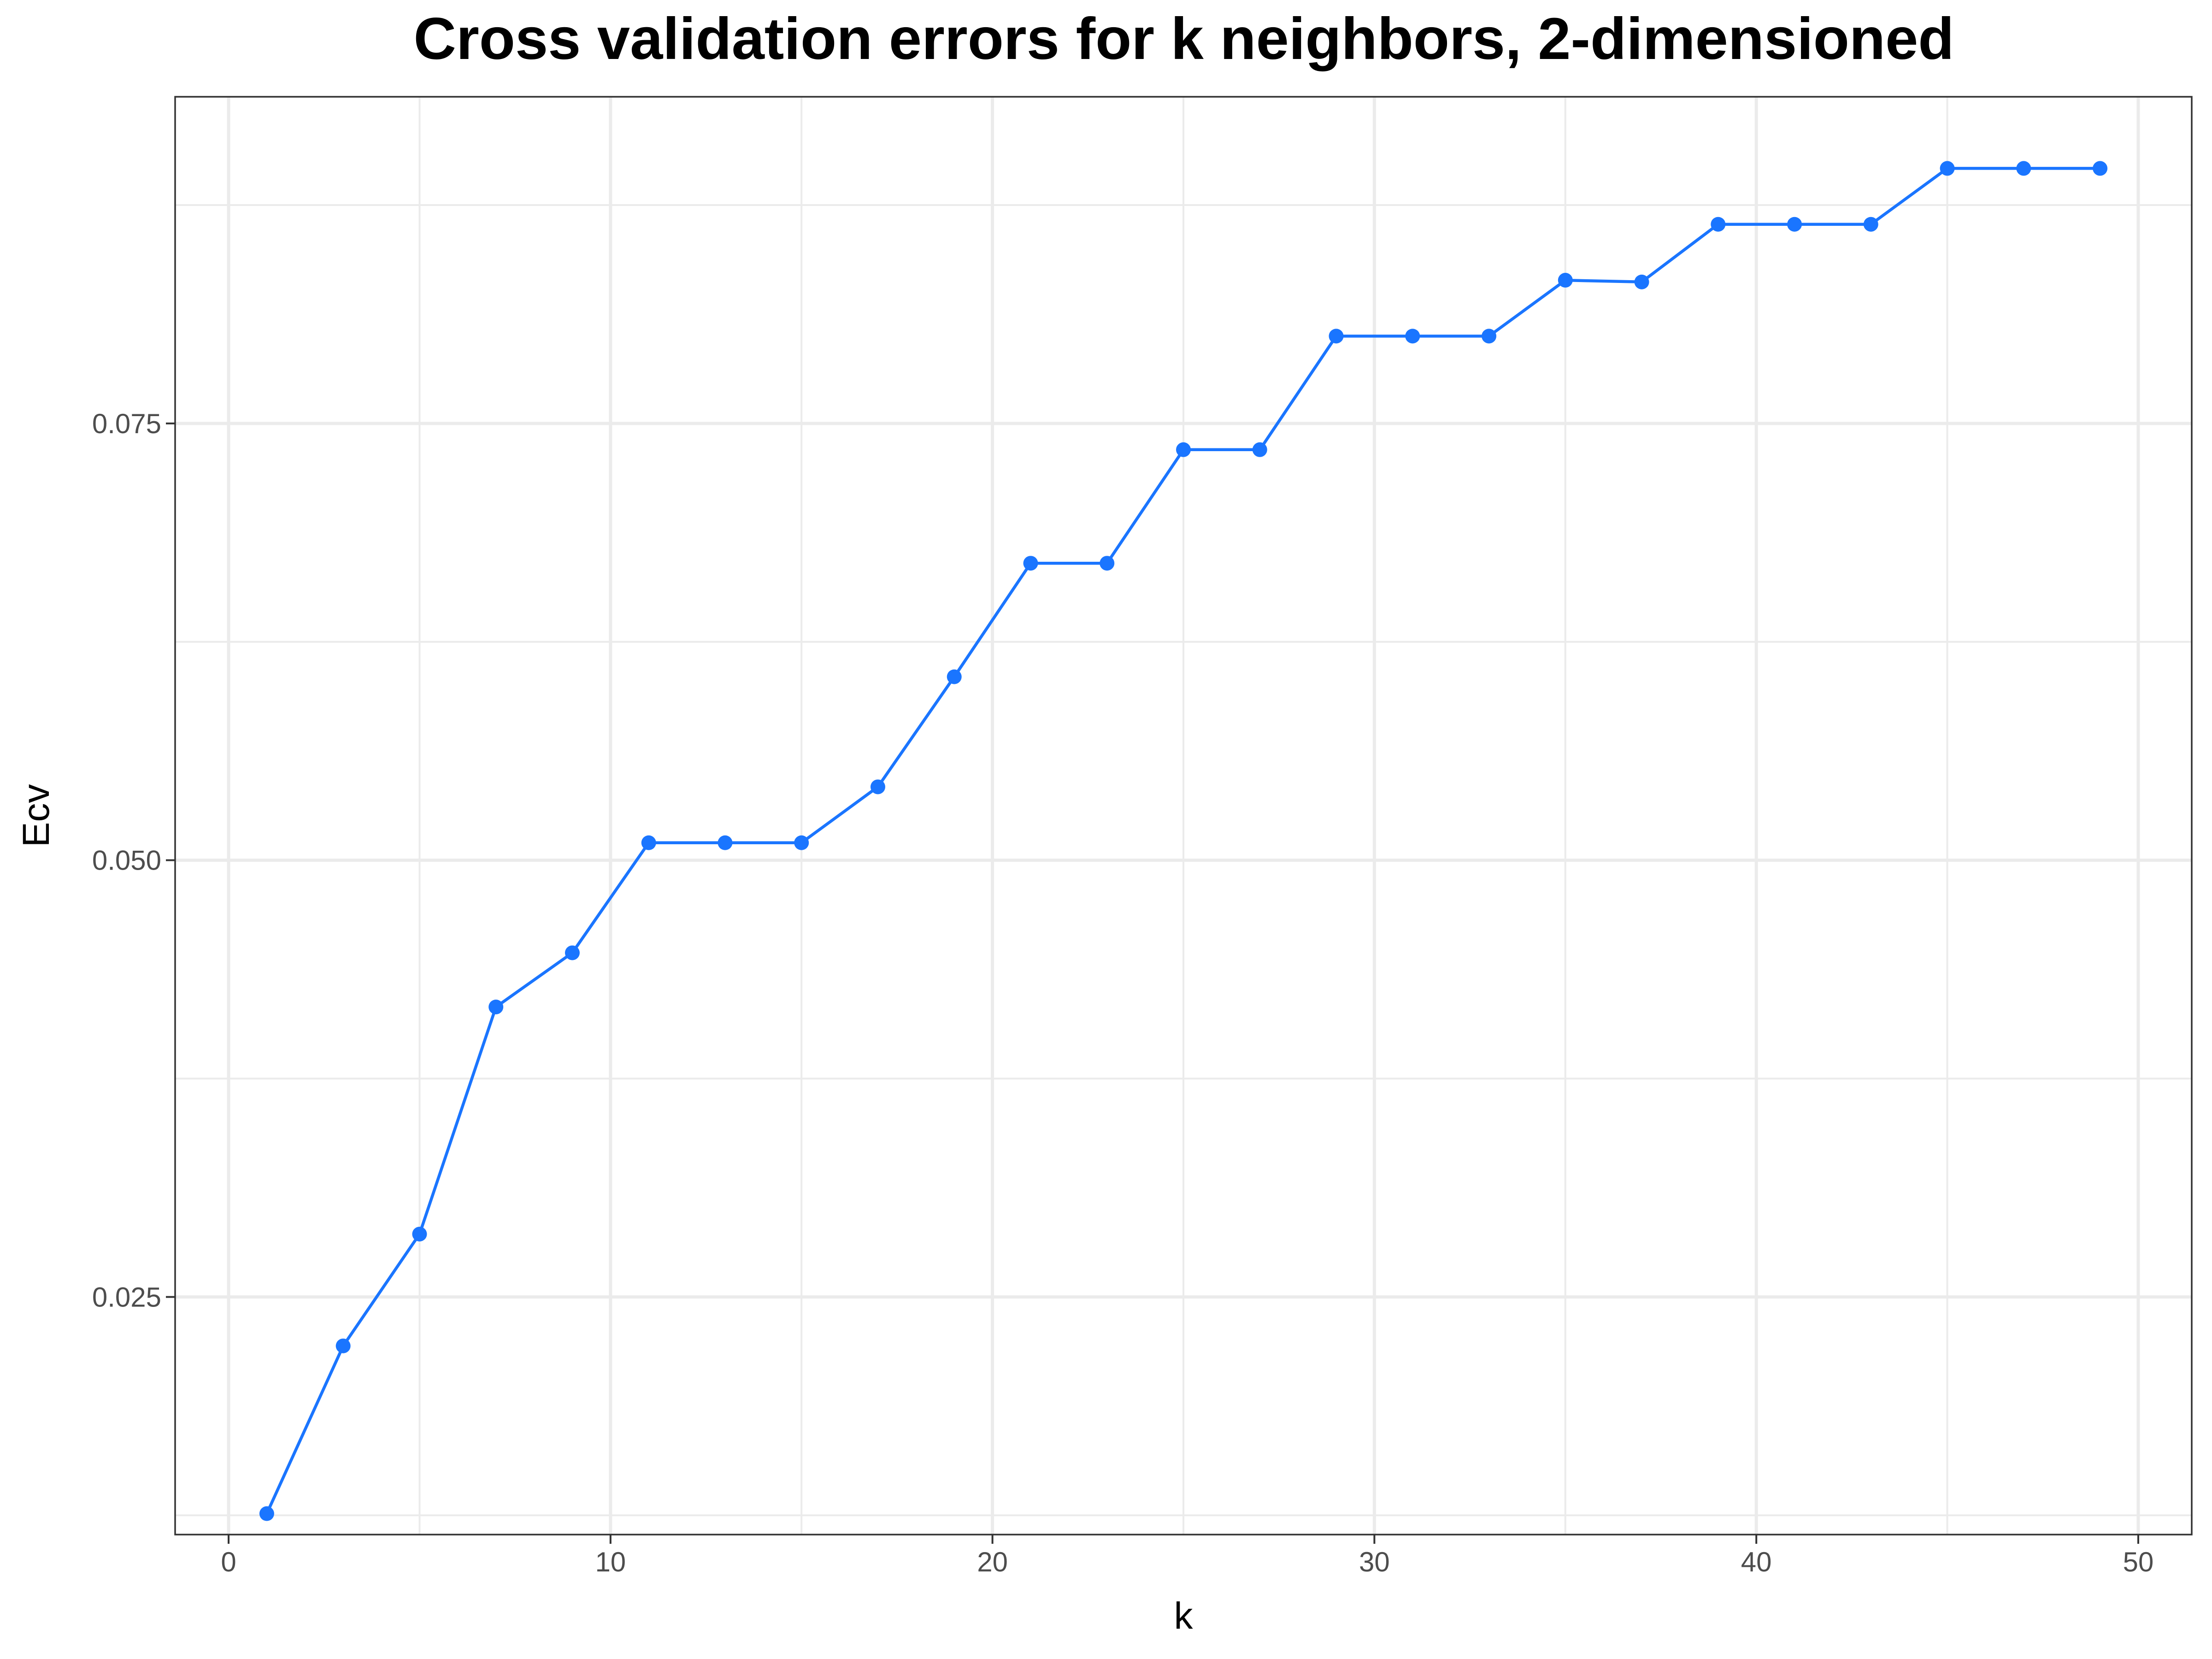  What do you see at coordinates (126, 423) in the screenshot?
I see `y-tick-label: 0.075` at bounding box center [126, 423].